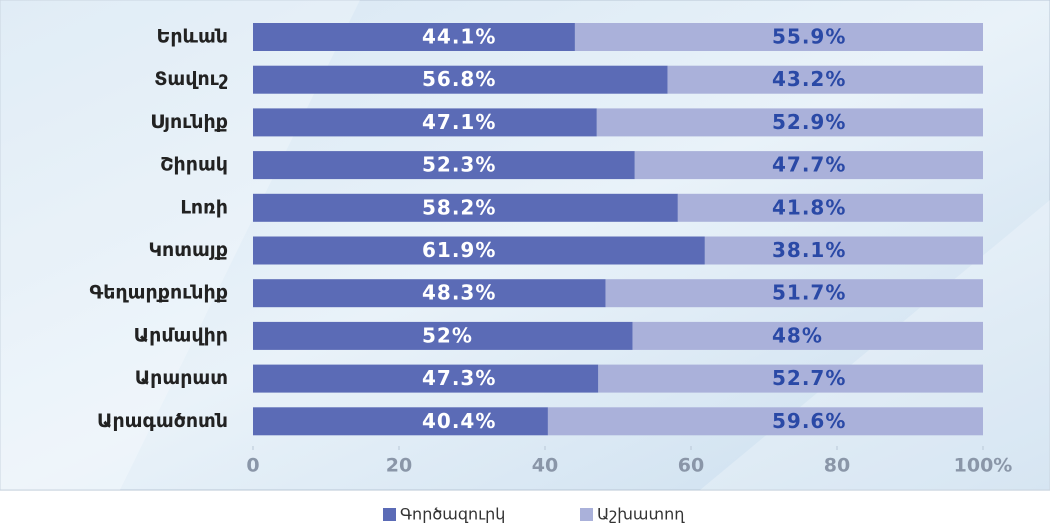  I want to click on category-label: Արագածոտն, so click(162, 421).